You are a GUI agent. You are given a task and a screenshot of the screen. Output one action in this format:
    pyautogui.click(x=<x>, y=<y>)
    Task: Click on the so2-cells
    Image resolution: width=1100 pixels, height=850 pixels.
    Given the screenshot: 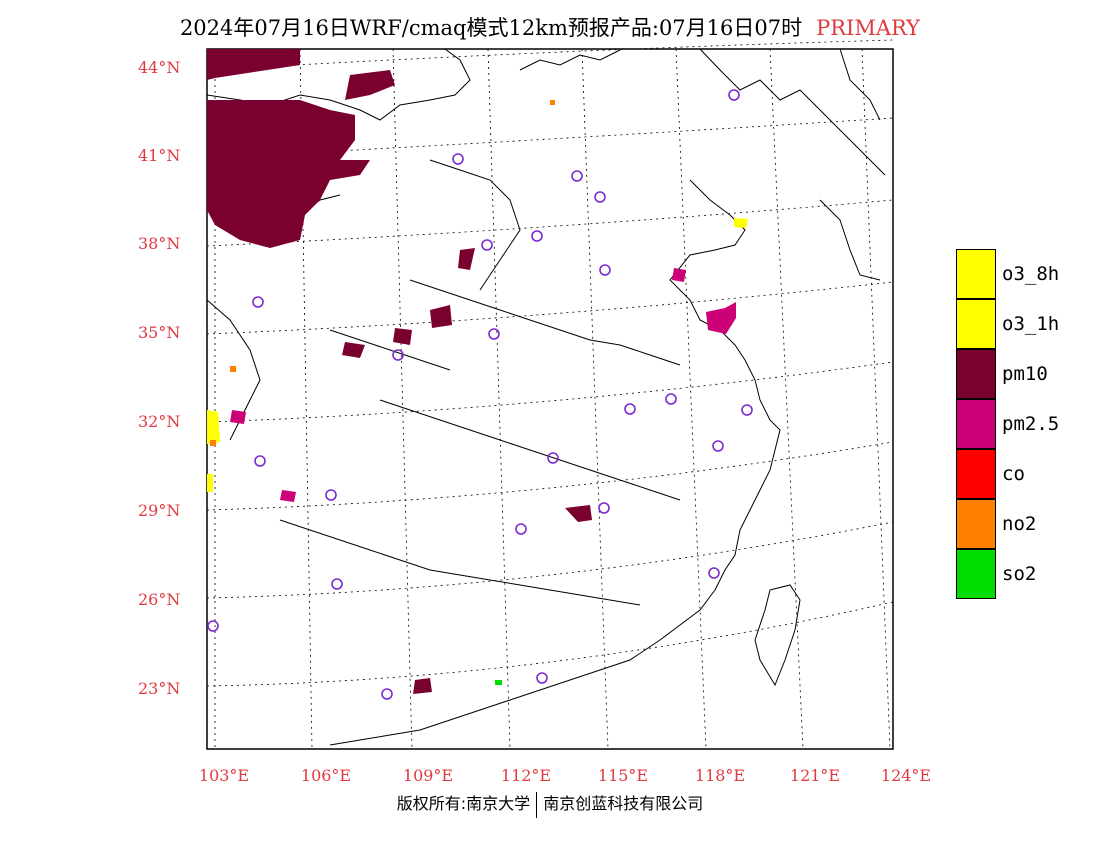 What is the action you would take?
    pyautogui.click(x=498, y=682)
    